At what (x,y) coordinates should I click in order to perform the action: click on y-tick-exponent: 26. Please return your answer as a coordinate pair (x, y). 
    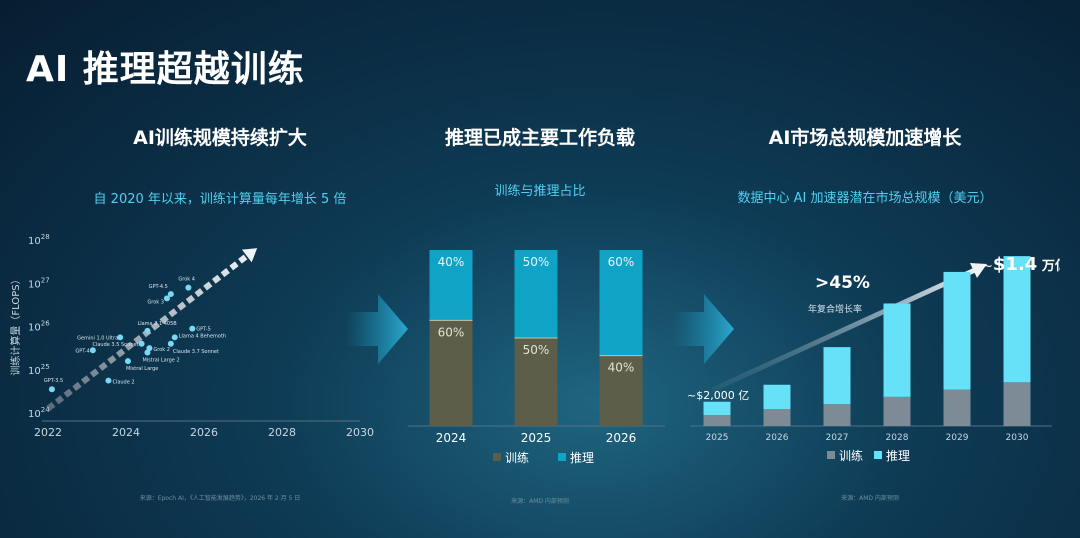
    Looking at the image, I should click on (45, 324).